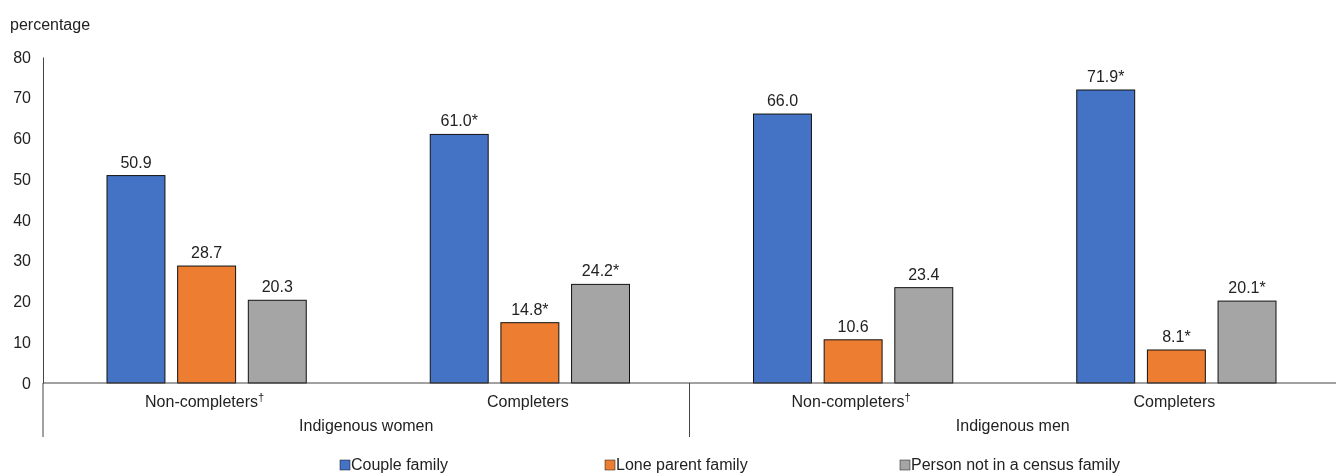  What do you see at coordinates (600, 271) in the screenshot?
I see `data-label: 24.2*` at bounding box center [600, 271].